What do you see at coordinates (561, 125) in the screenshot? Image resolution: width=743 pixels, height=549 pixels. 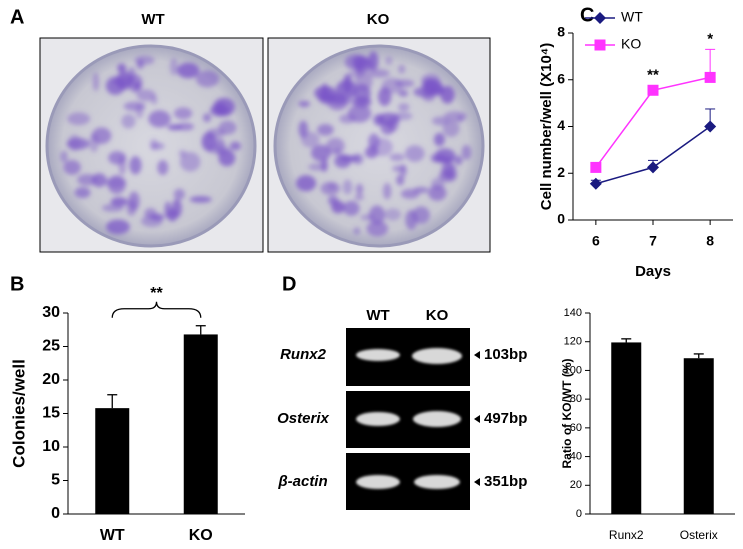 I see `y-tick-label: 4` at bounding box center [561, 125].